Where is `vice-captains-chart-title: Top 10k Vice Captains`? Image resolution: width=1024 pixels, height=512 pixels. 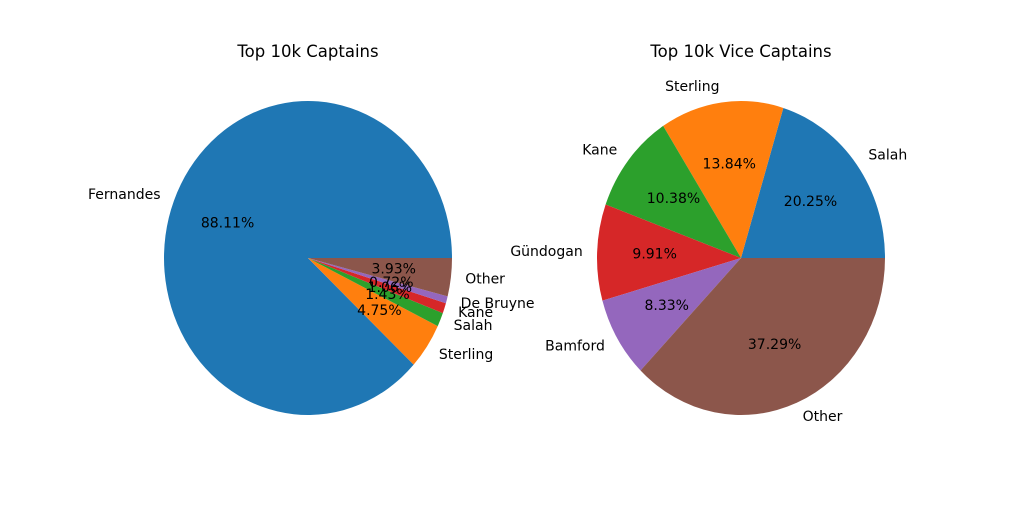 vice-captains-chart-title: Top 10k Vice Captains is located at coordinates (740, 51).